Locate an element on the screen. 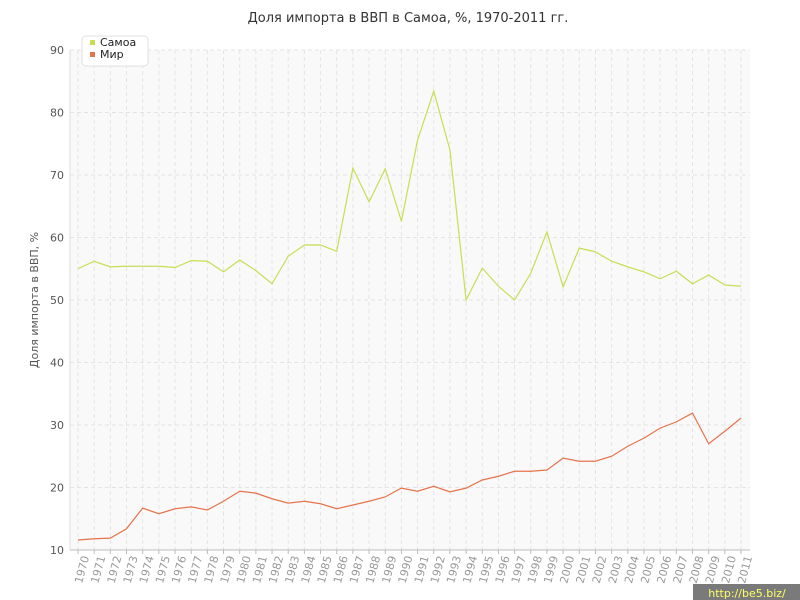 This screenshot has height=600, width=800. watermark-bg is located at coordinates (746, 592).